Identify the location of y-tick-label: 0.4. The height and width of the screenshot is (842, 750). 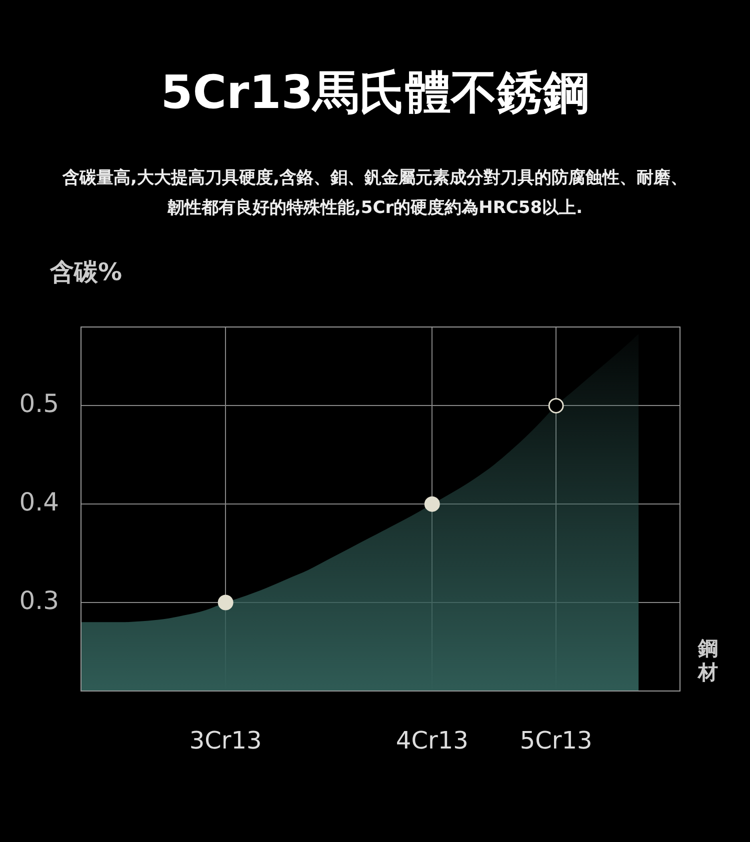
(39, 502).